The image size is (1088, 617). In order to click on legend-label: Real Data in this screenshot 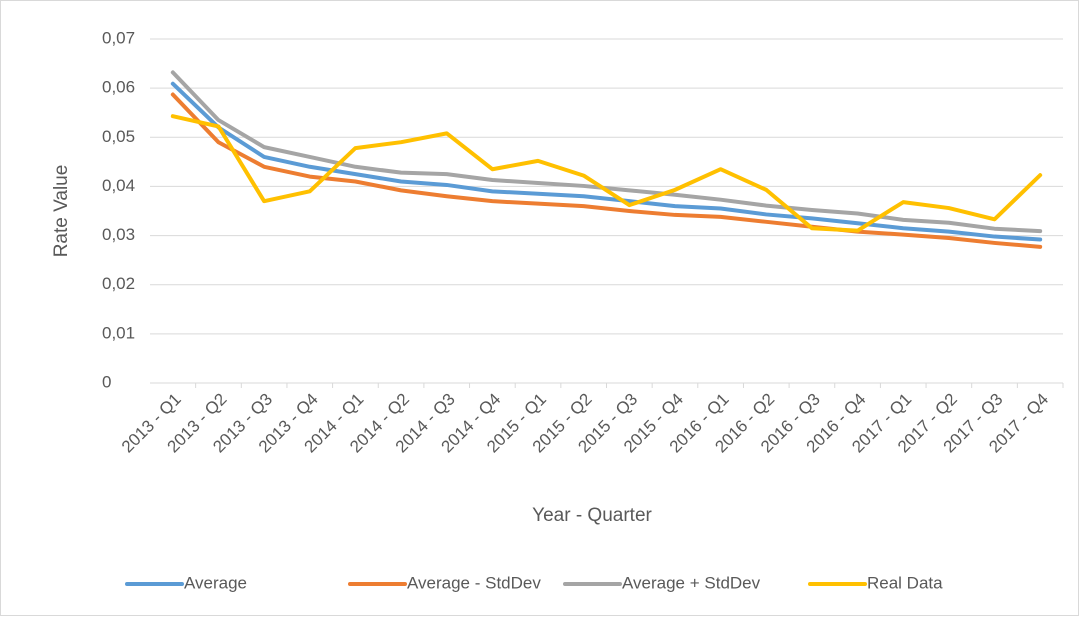, I will do `click(905, 582)`.